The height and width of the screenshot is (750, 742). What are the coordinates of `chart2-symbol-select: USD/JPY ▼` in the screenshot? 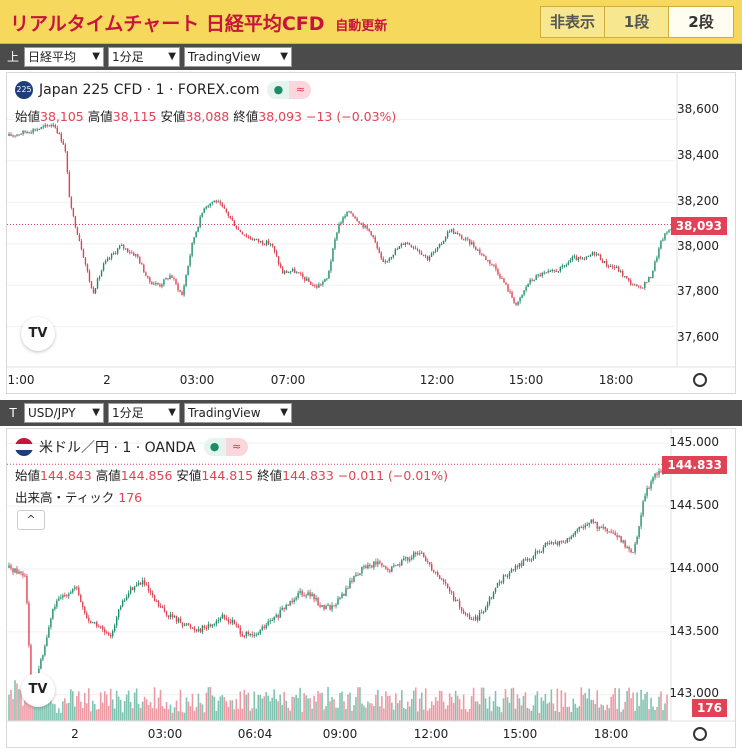 It's located at (64, 413).